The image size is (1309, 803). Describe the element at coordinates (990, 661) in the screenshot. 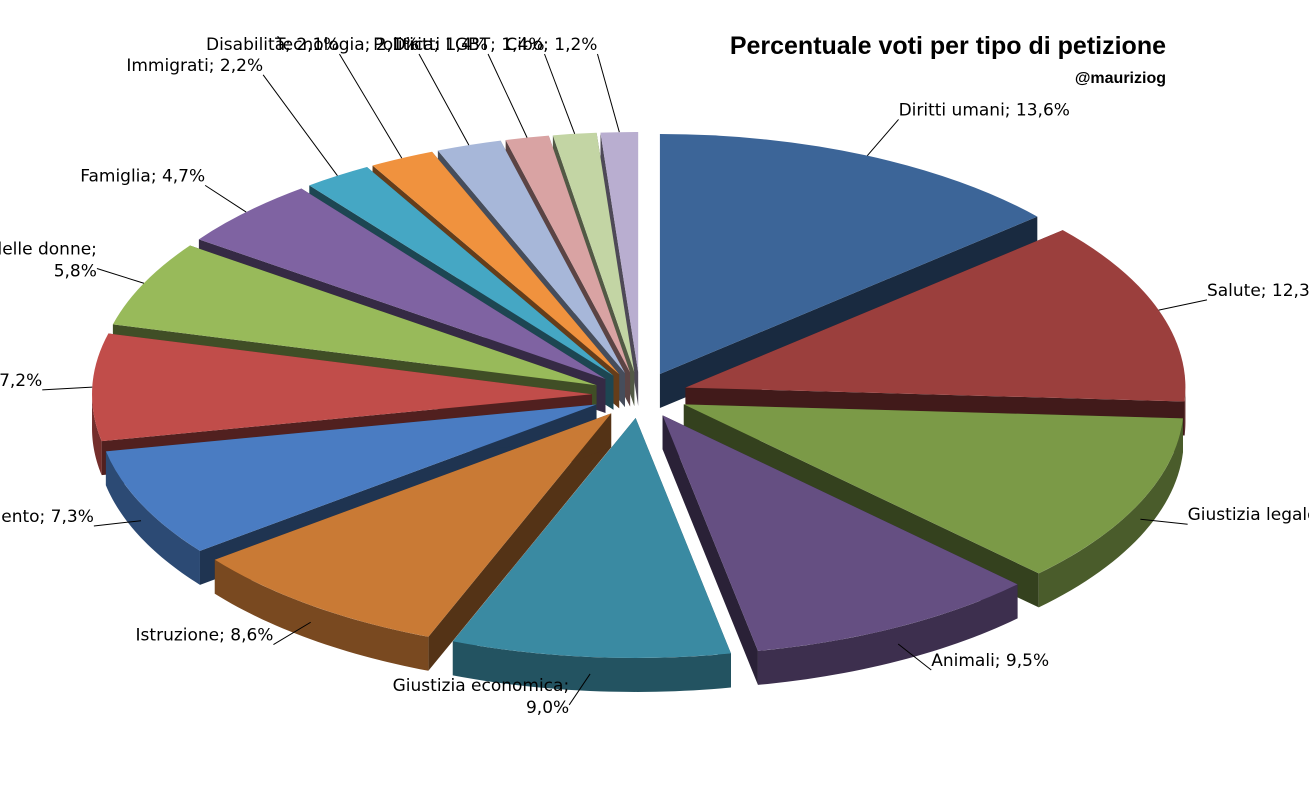

I see `slice-label-animali: Animali; 9,5%` at that location.